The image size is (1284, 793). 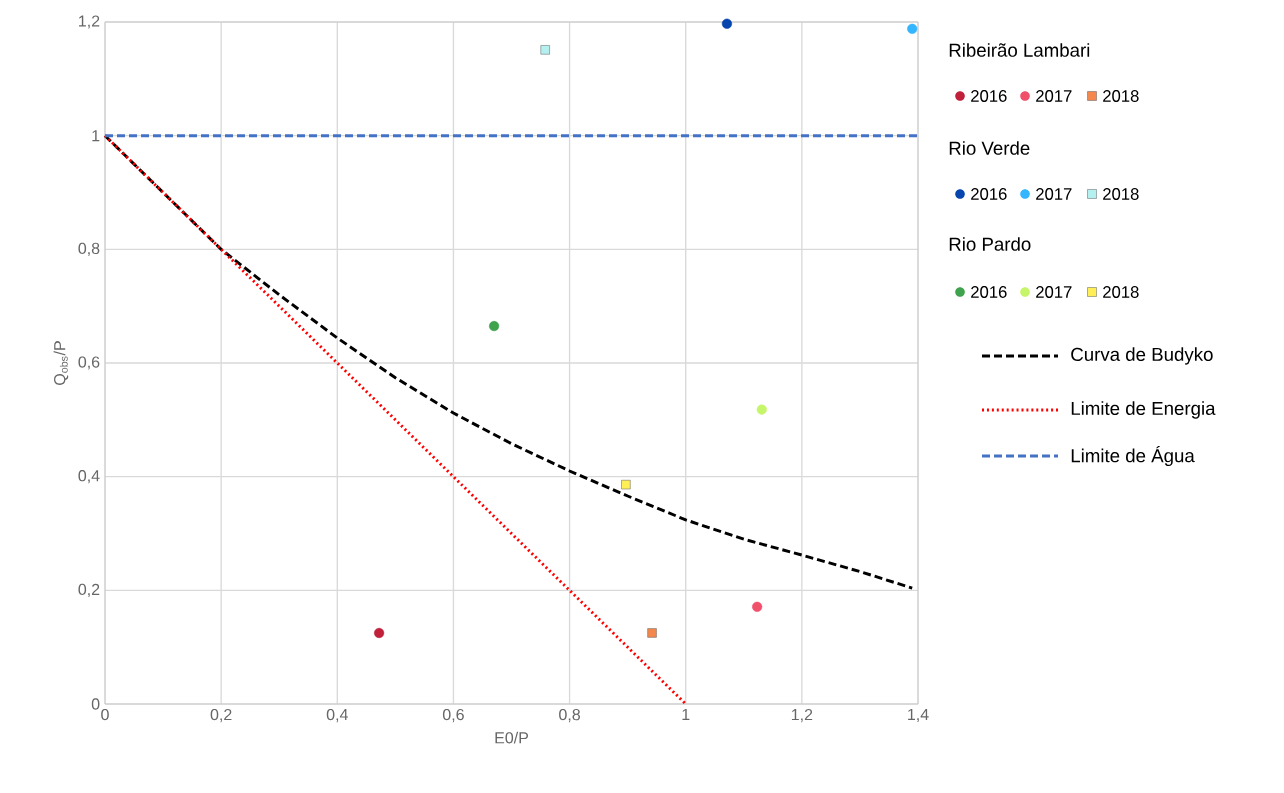 I want to click on y-tick-label: 0,4, so click(x=89, y=477).